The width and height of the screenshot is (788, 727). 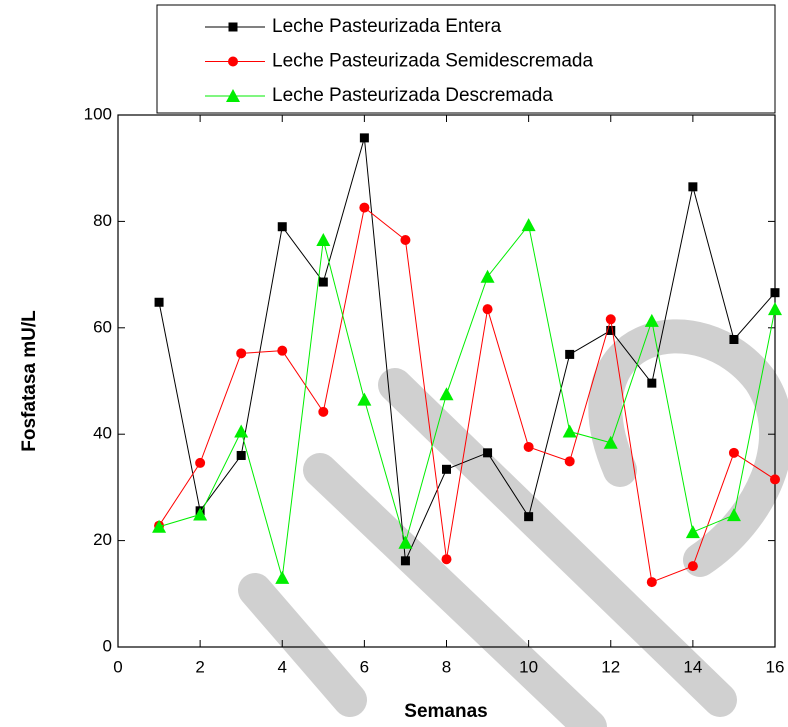 I want to click on legend-label: Leche Pasteurizada Entera, so click(x=387, y=26).